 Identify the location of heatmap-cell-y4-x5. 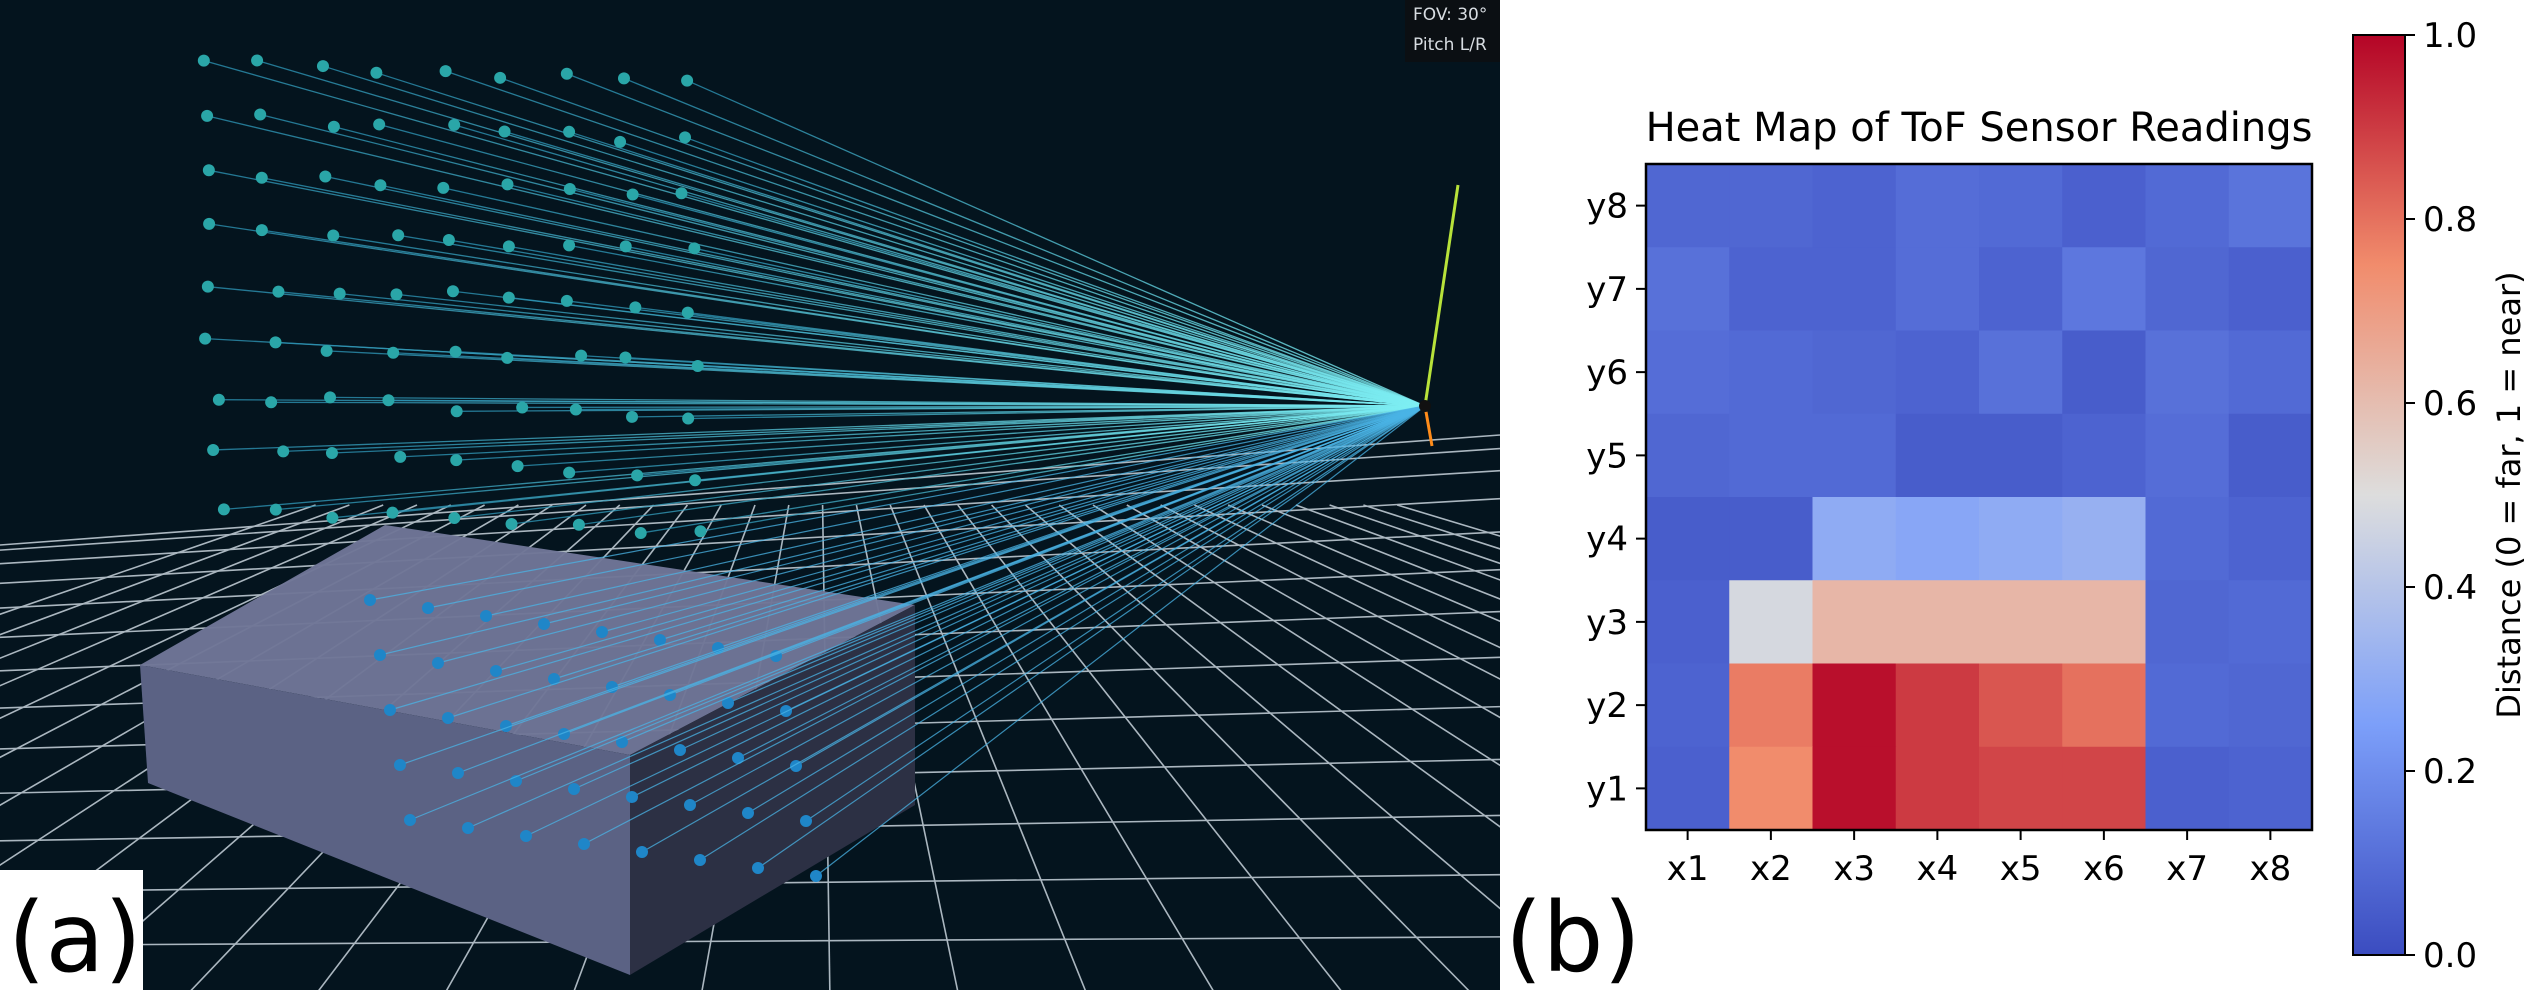
(2021, 539).